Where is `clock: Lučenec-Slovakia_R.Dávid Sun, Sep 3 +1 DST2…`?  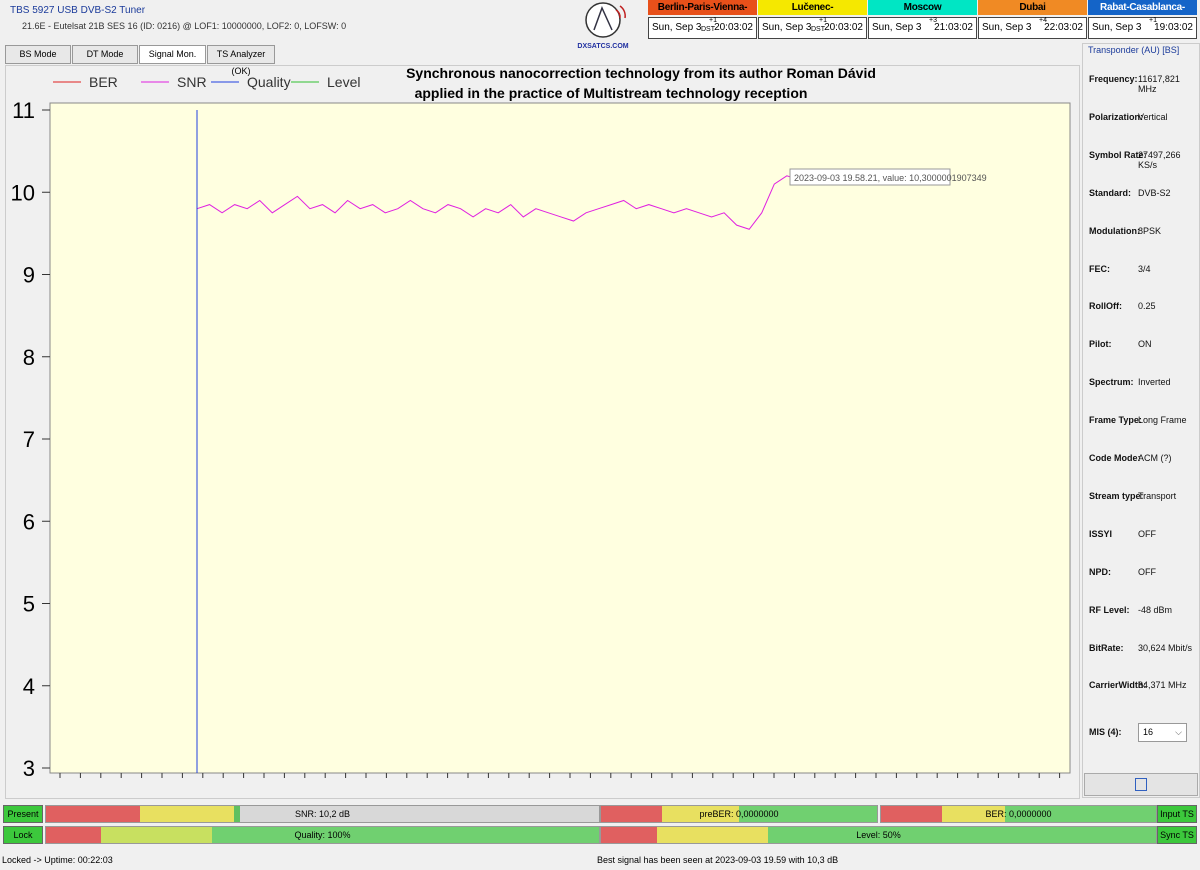
clock: Lučenec-Slovakia_R.Dávid Sun, Sep 3 +1 DST2… is located at coordinates (812, 19).